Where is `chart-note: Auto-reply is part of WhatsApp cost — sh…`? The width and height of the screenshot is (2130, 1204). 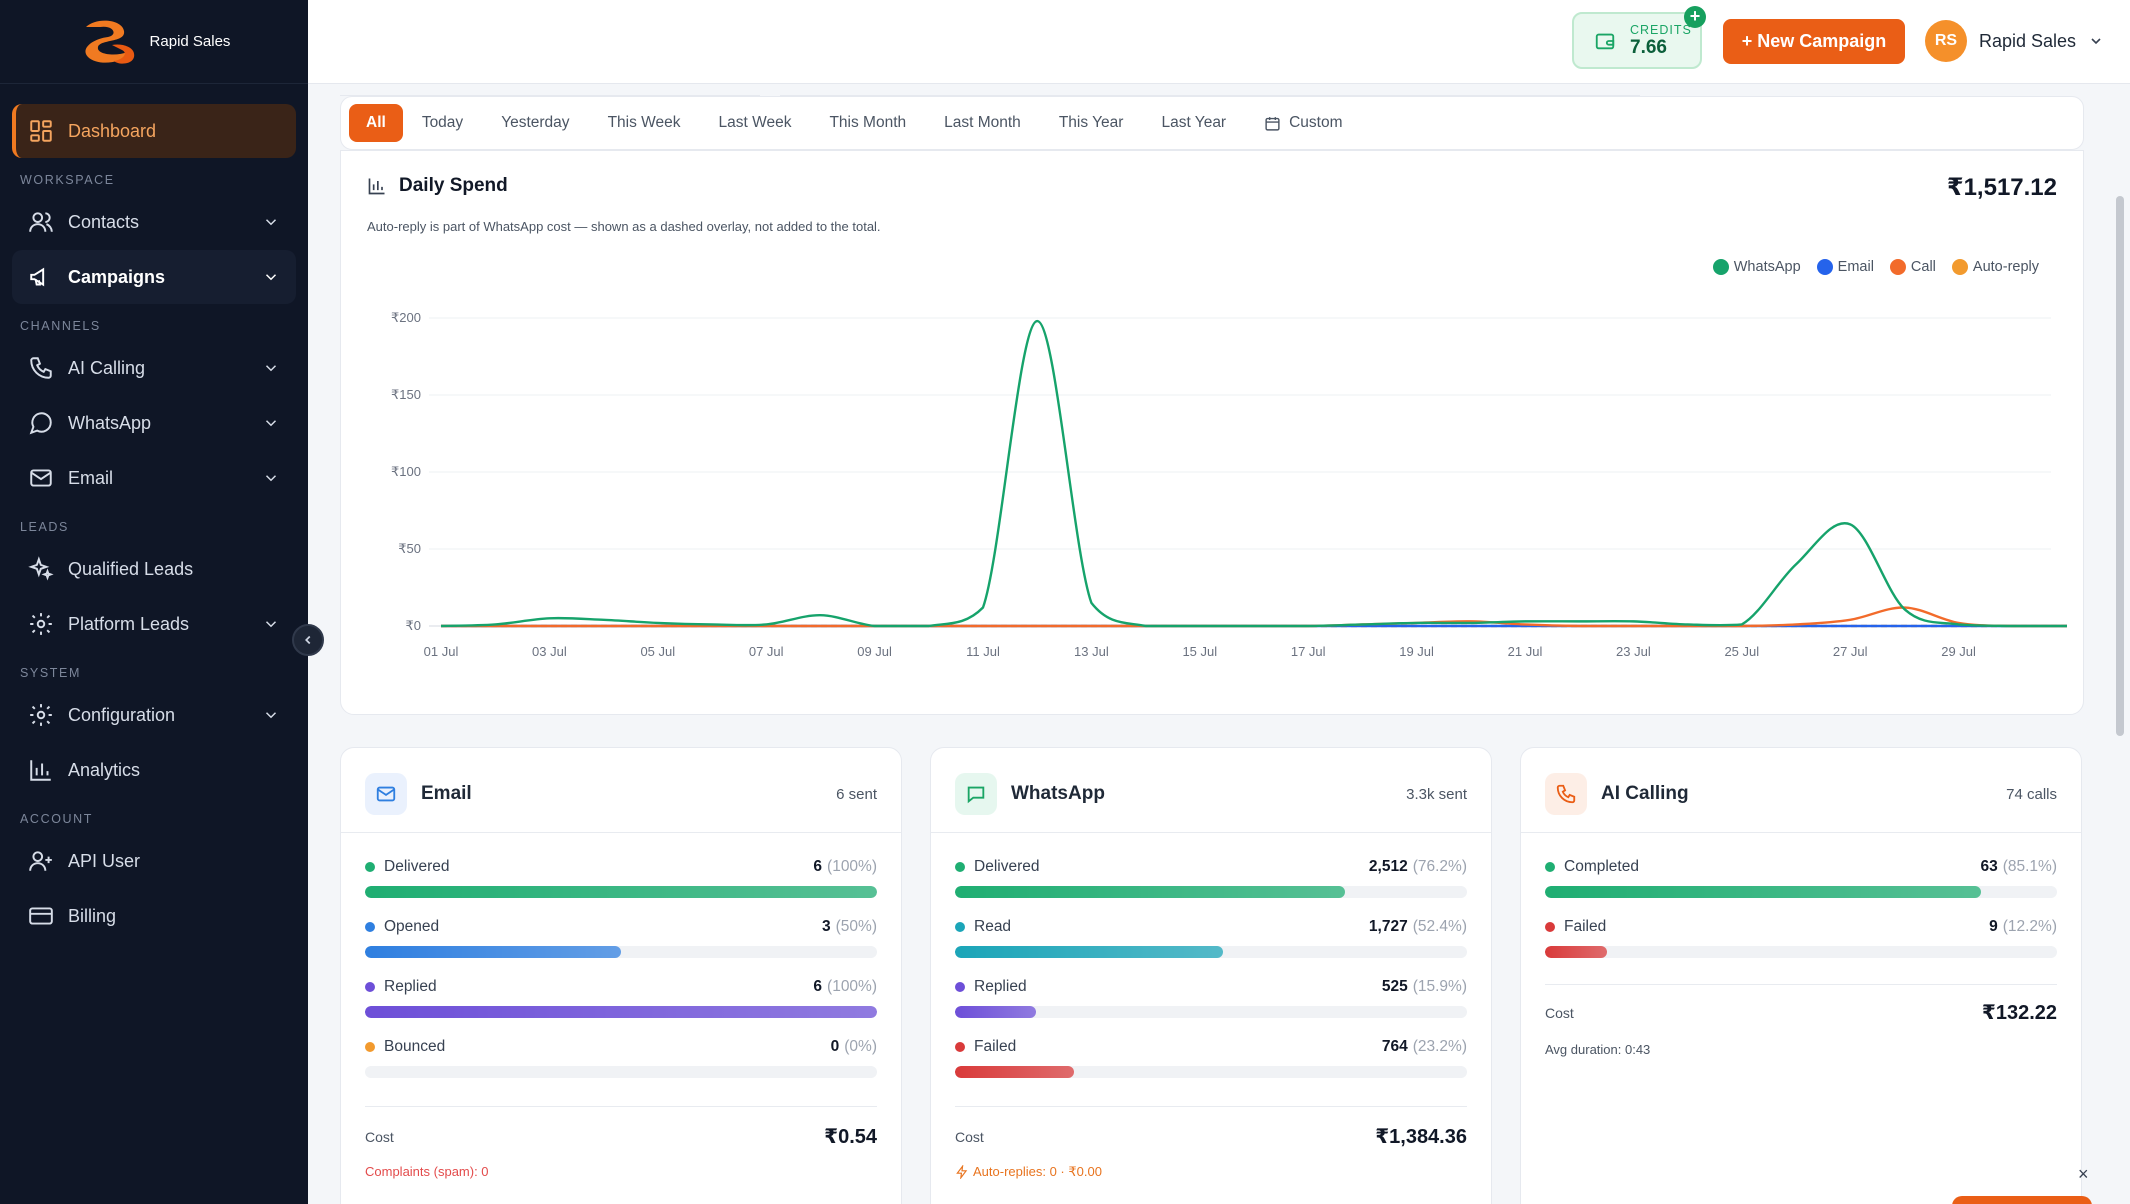 chart-note: Auto-reply is part of WhatsApp cost — sh… is located at coordinates (624, 226).